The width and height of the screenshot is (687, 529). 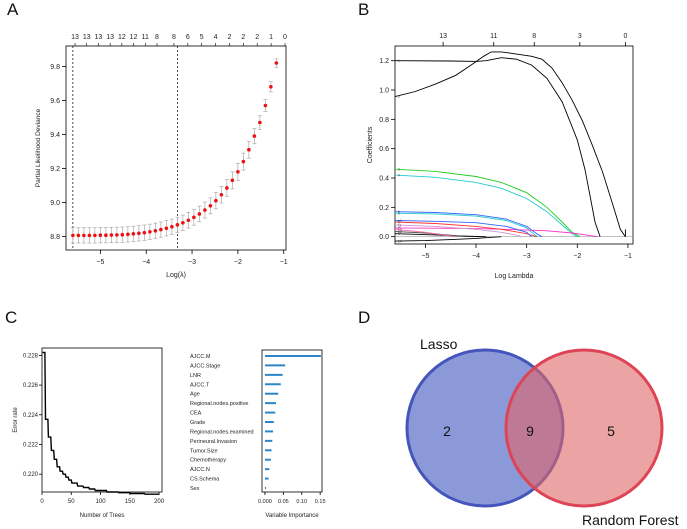 What do you see at coordinates (200, 357) in the screenshot?
I see `c-right-category-label: AJCC.M` at bounding box center [200, 357].